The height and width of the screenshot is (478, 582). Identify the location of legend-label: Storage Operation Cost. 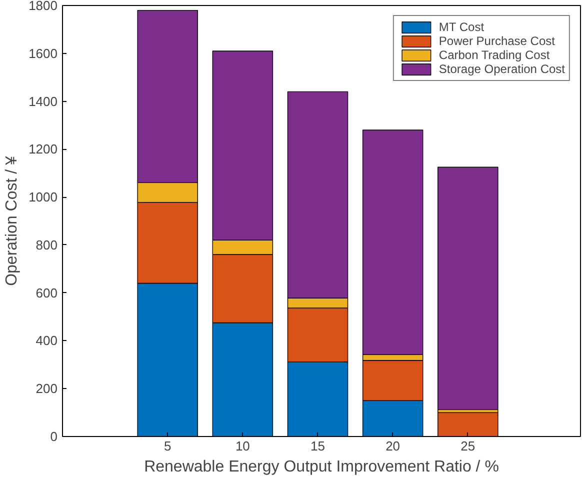
(501, 69).